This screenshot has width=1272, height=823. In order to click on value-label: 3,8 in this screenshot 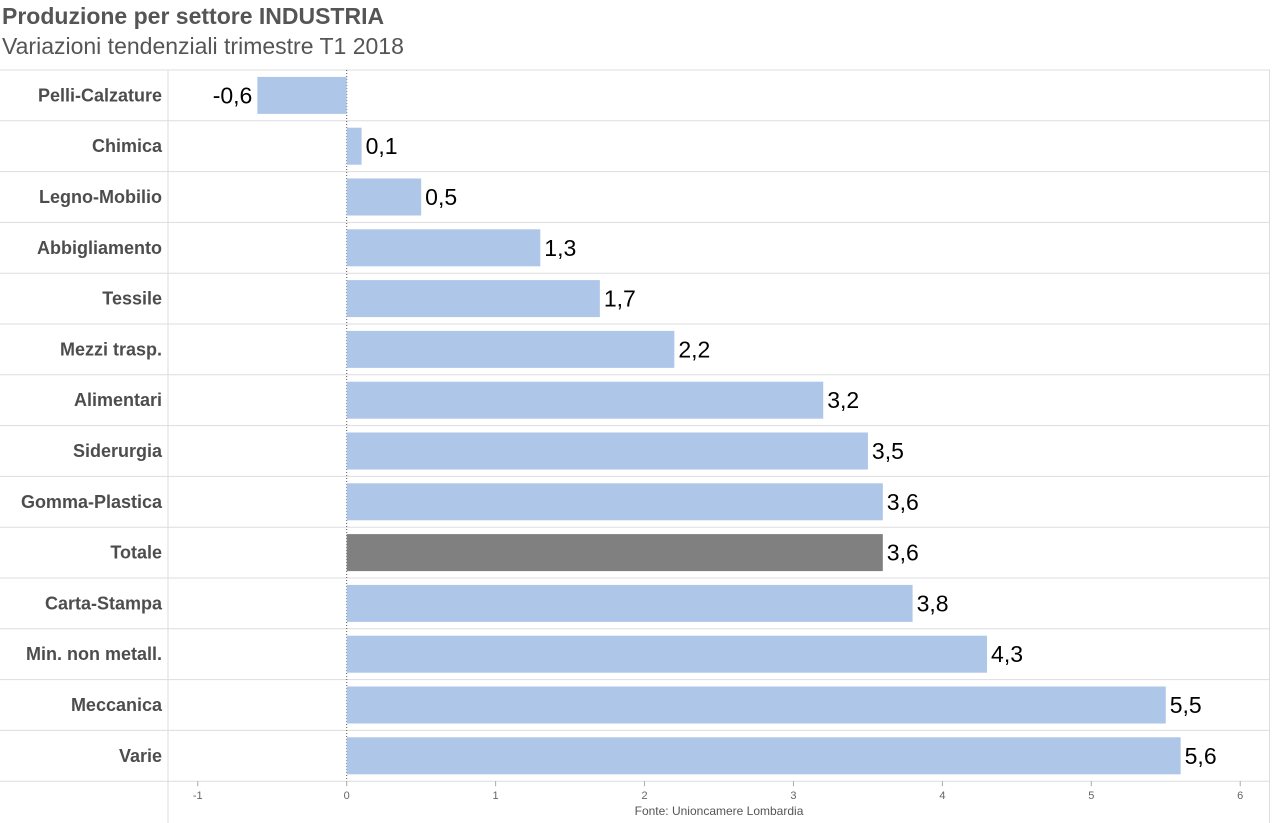, I will do `click(933, 603)`.